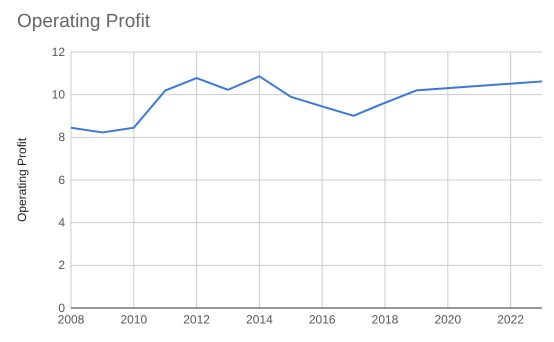 The image size is (554, 342). Describe the element at coordinates (196, 319) in the screenshot. I see `x-tick-label: 2012` at that location.